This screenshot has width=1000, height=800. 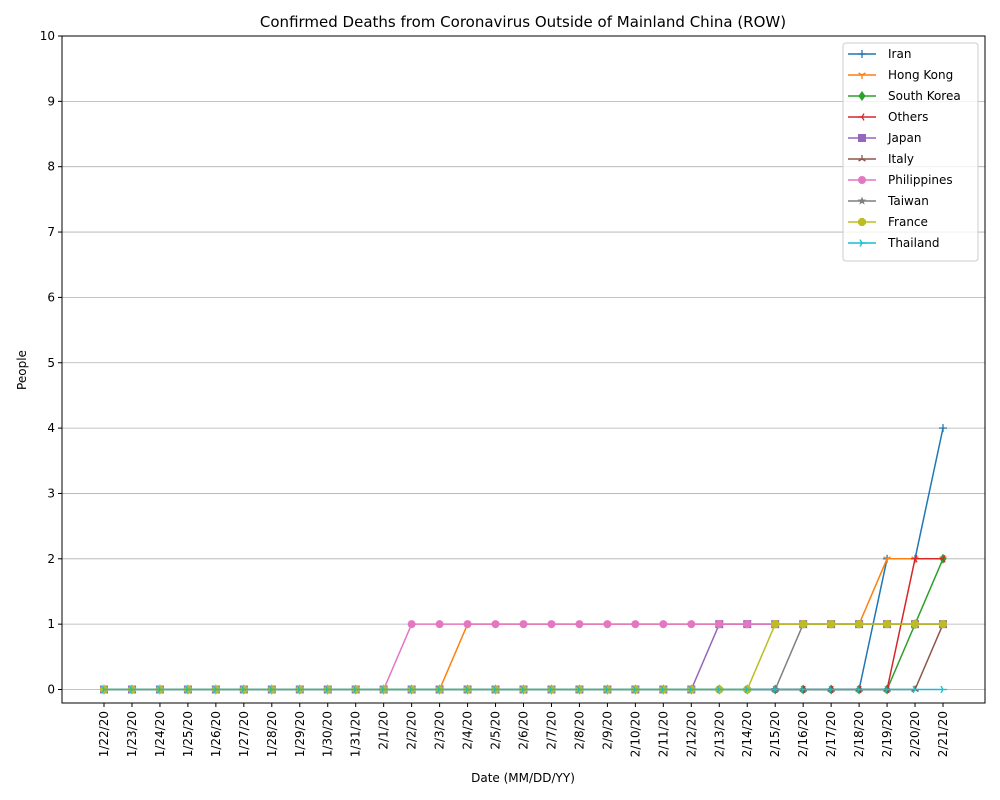 I want to click on y-tick-label: 2, so click(x=51, y=559).